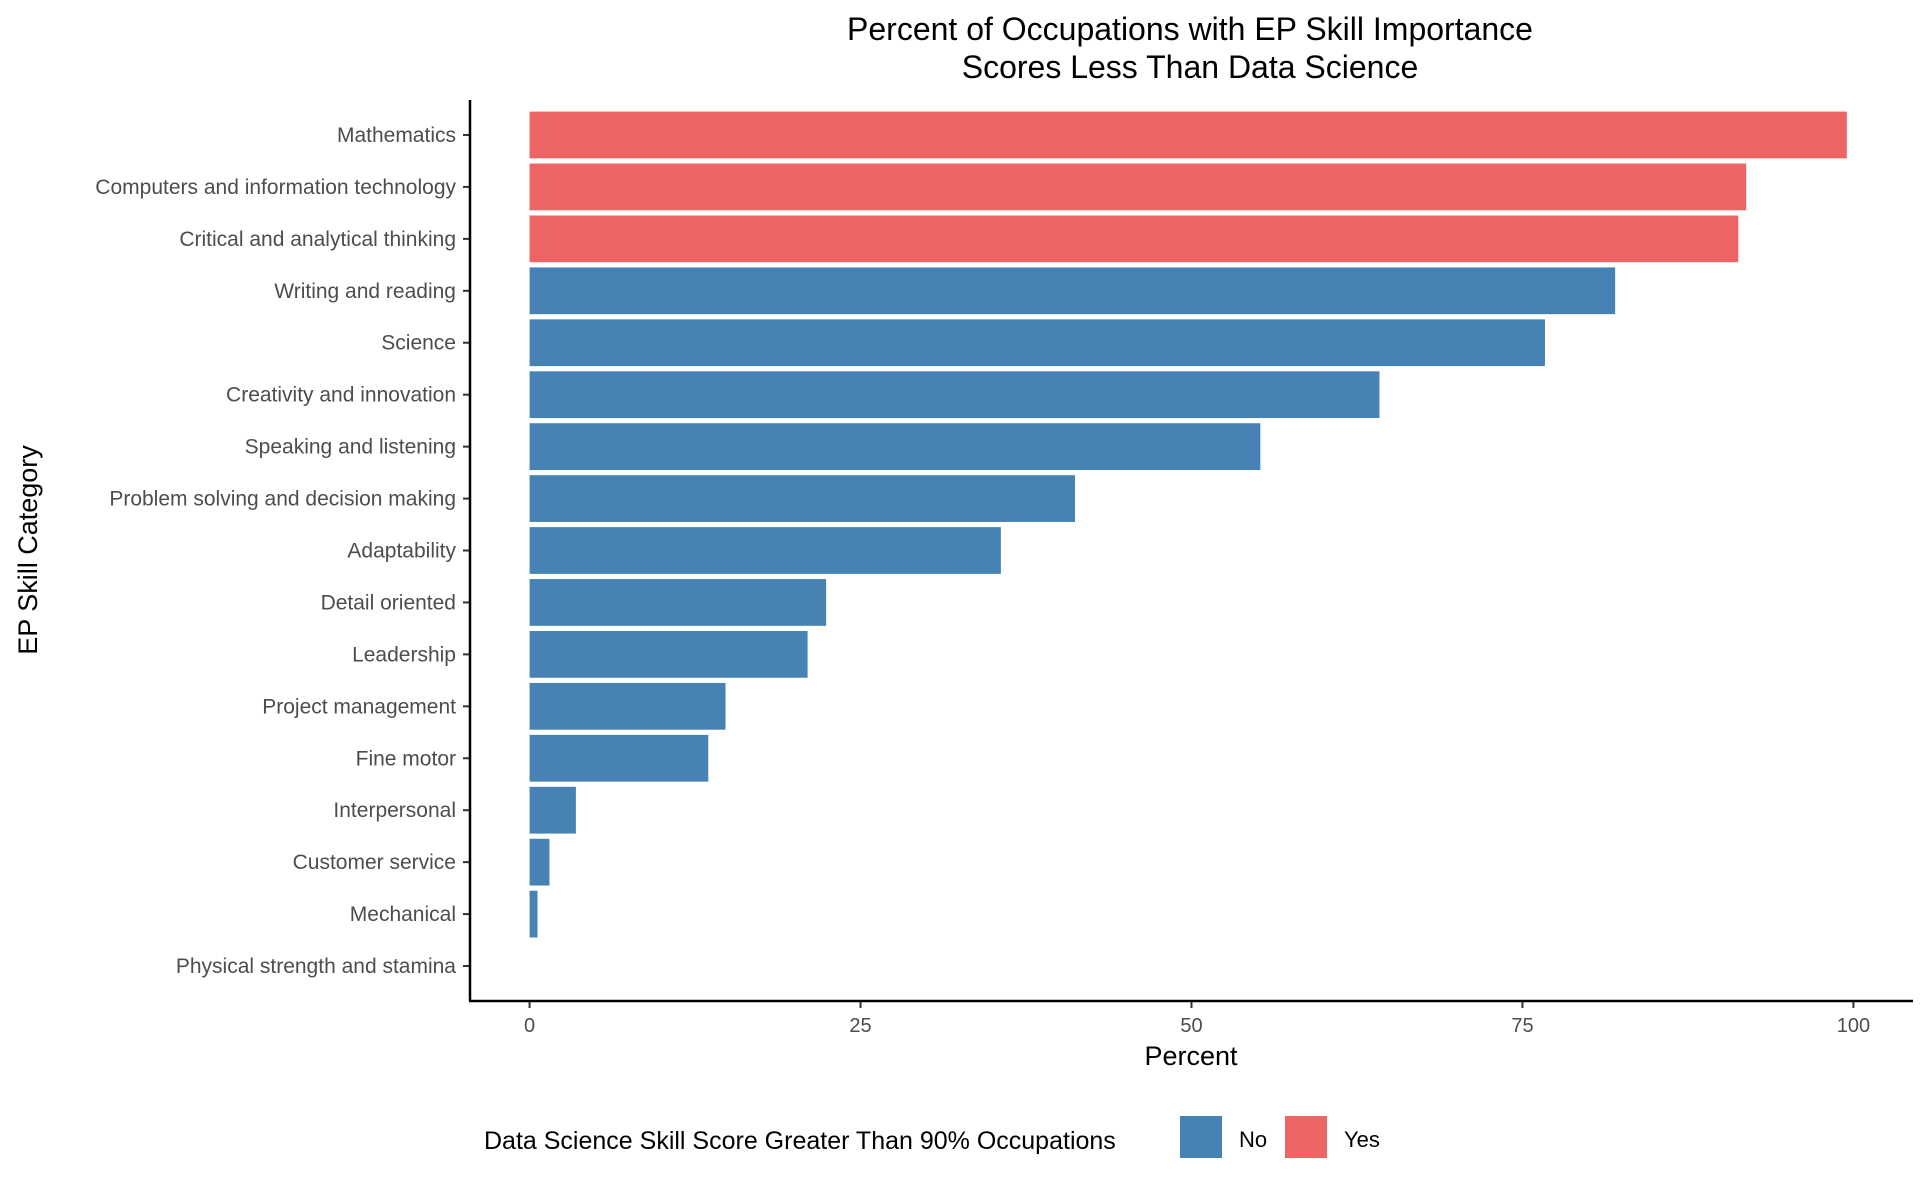 The image size is (1920, 1186). I want to click on bar-computers-and-information-technology, so click(1138, 187).